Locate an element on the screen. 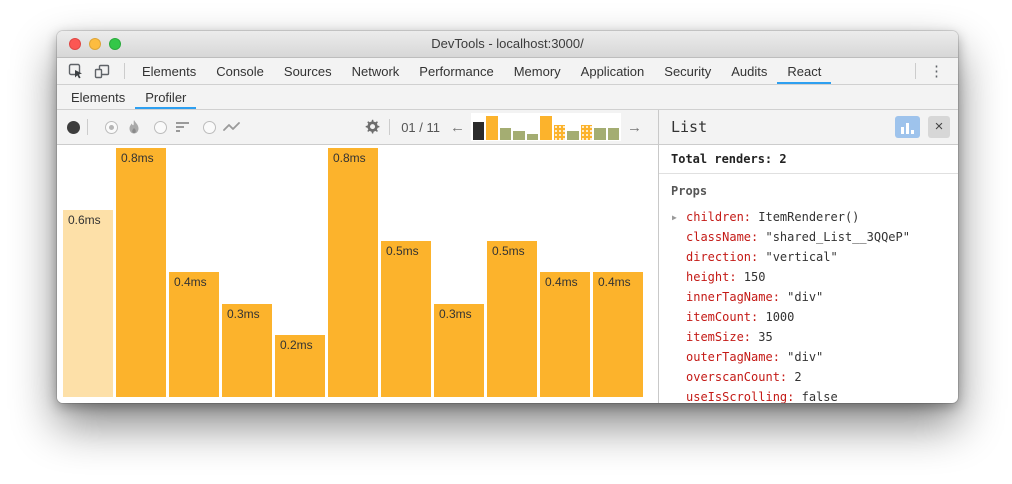 The height and width of the screenshot is (484, 1012). interactions-radio is located at coordinates (209, 127).